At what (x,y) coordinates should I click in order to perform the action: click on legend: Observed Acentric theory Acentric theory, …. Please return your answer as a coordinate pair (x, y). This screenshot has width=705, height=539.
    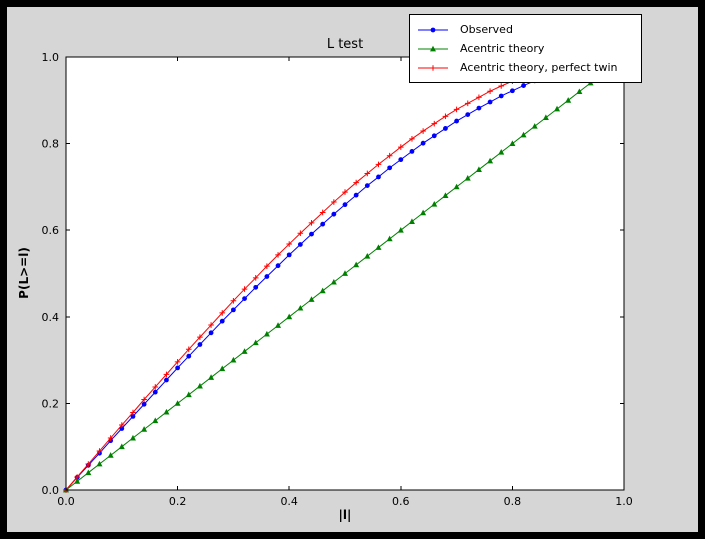
    Looking at the image, I should click on (525, 48).